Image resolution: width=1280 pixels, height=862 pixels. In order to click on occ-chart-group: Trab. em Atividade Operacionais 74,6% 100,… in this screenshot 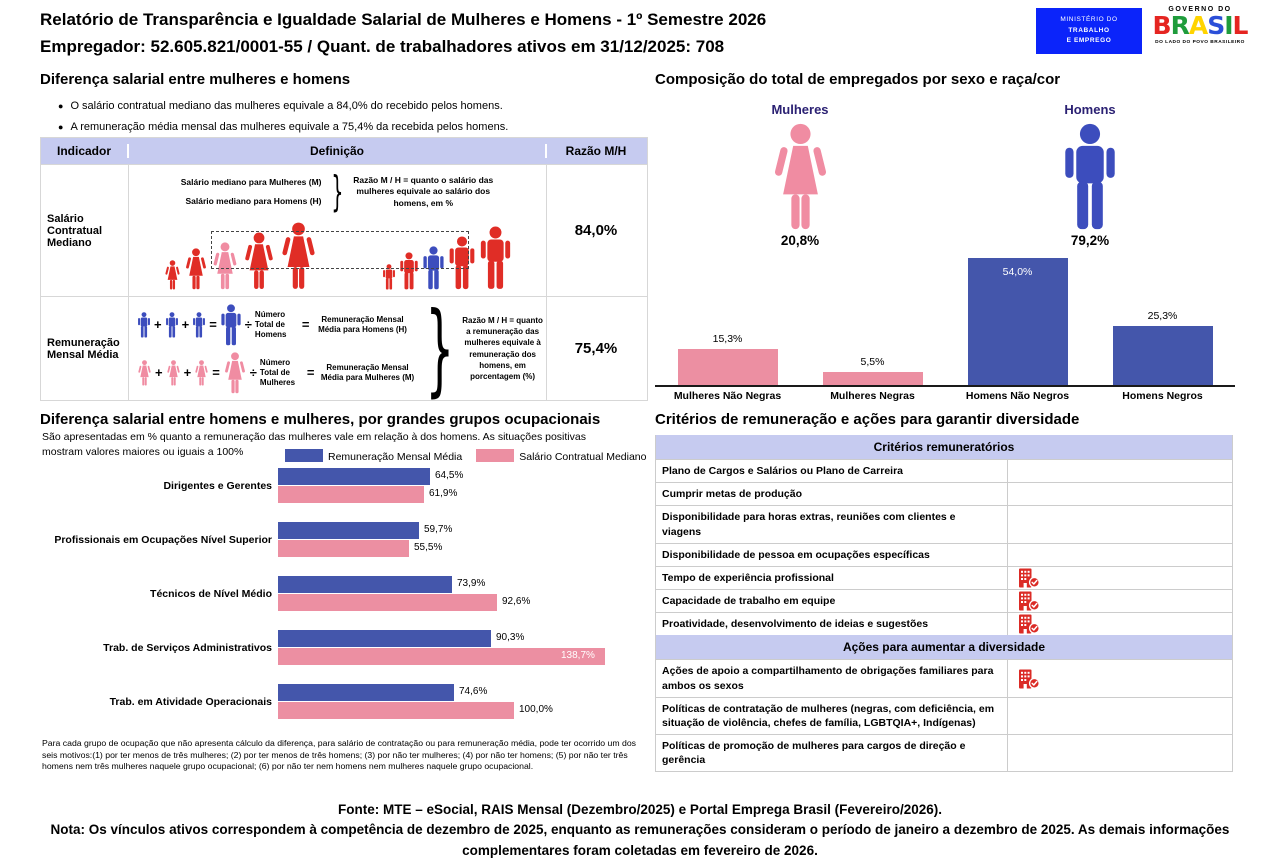, I will do `click(344, 702)`.